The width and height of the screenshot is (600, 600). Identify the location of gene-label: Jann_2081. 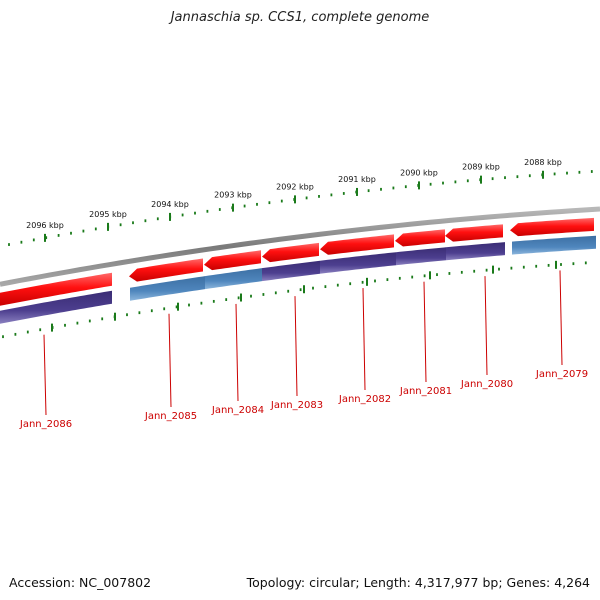
(425, 391).